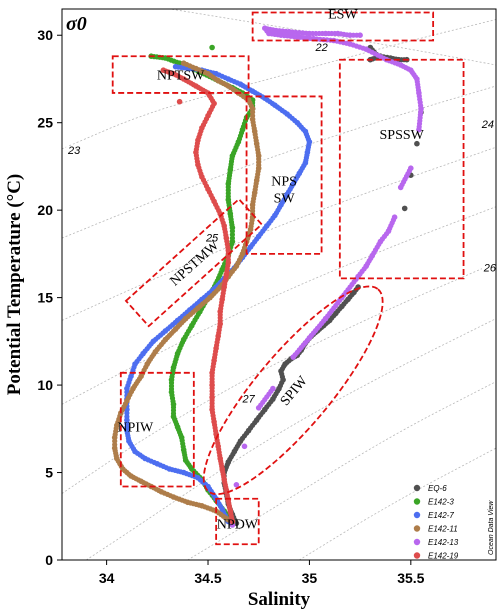 The image size is (500, 613). I want to click on density-label: σ0, so click(76, 24).